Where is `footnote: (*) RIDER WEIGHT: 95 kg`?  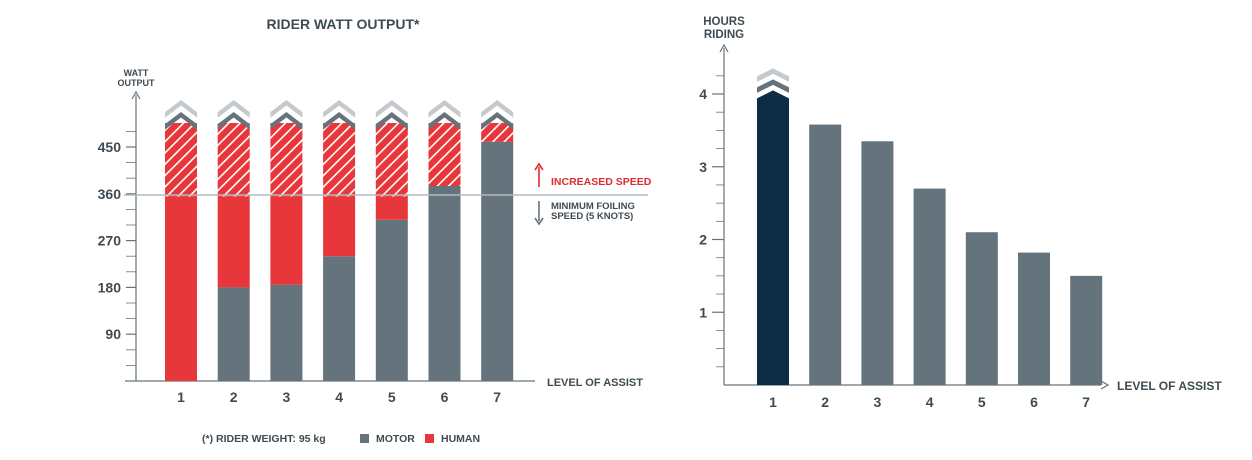 footnote: (*) RIDER WEIGHT: 95 kg is located at coordinates (264, 439).